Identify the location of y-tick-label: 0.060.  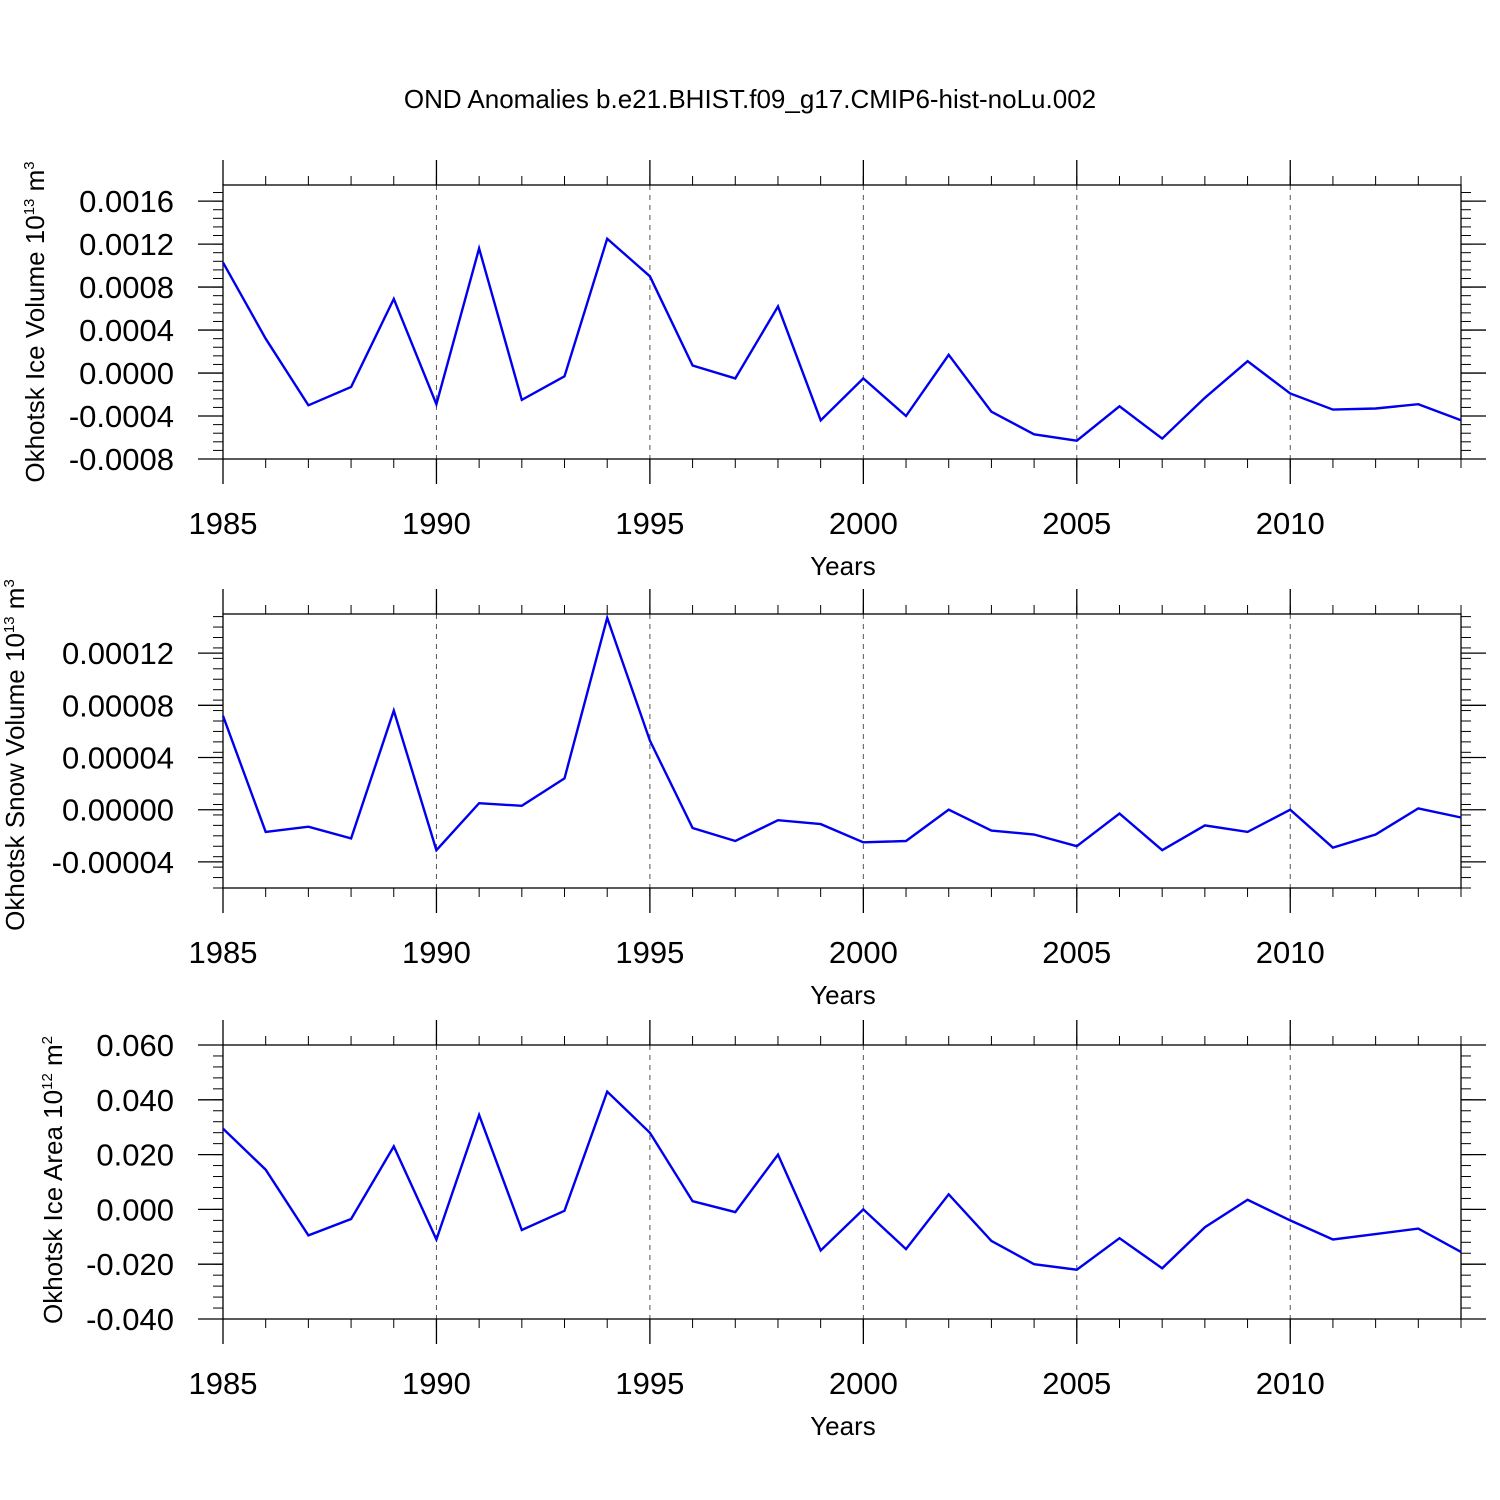
(135, 1045).